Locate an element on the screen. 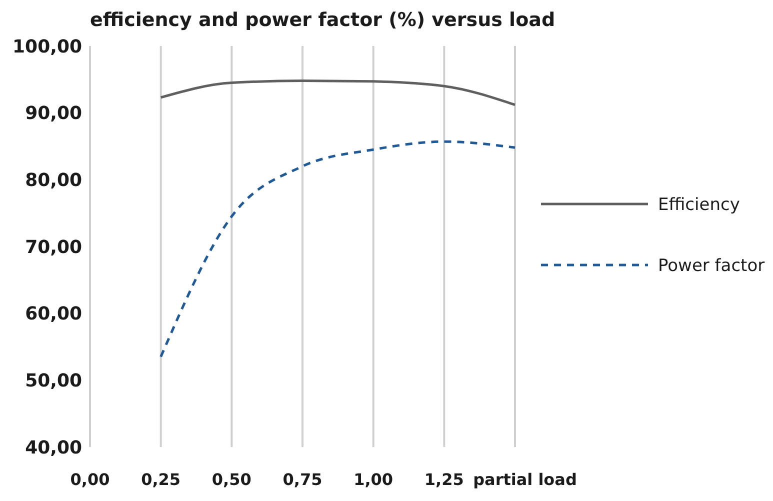 This screenshot has width=773, height=501. x-tick-label: 0,00 is located at coordinates (90, 479).